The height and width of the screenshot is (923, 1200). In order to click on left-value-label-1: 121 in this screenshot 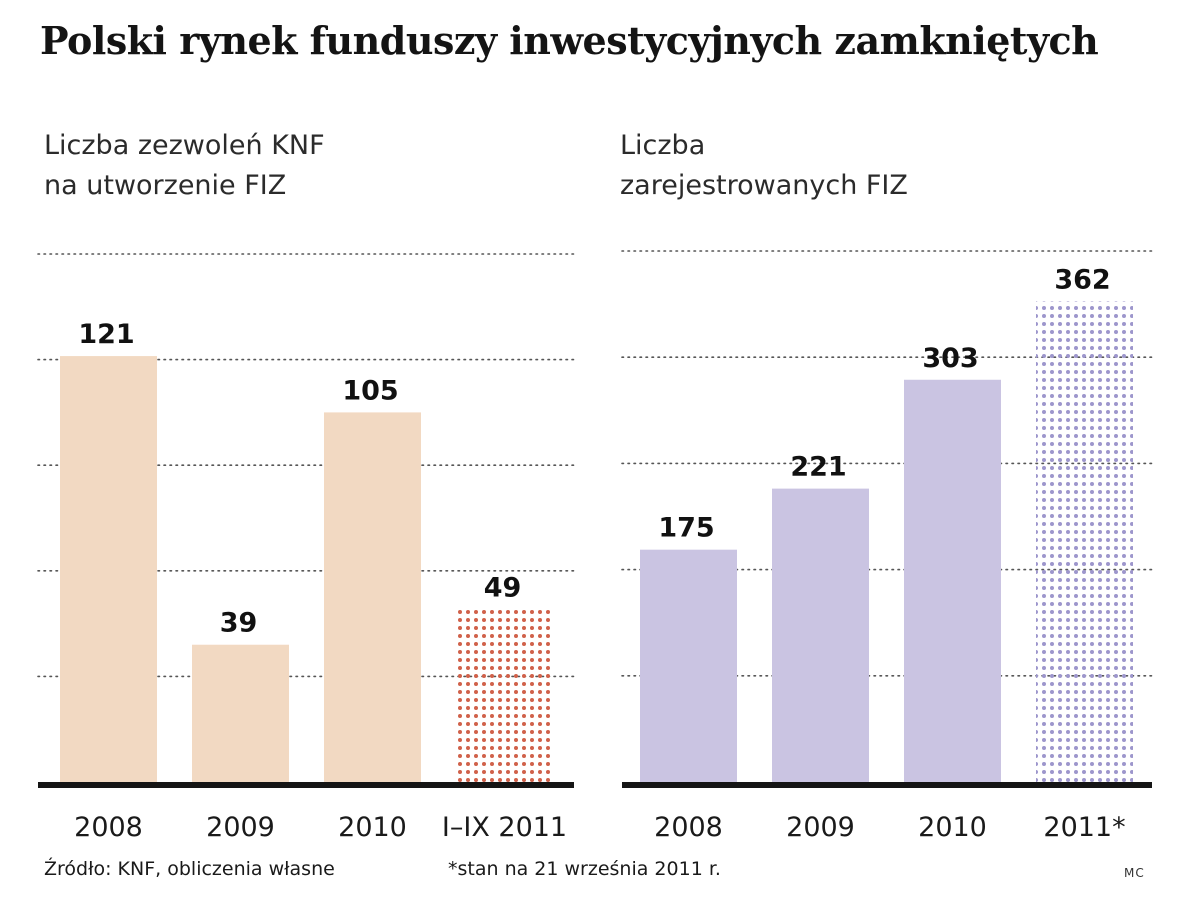, I will do `click(106, 334)`.